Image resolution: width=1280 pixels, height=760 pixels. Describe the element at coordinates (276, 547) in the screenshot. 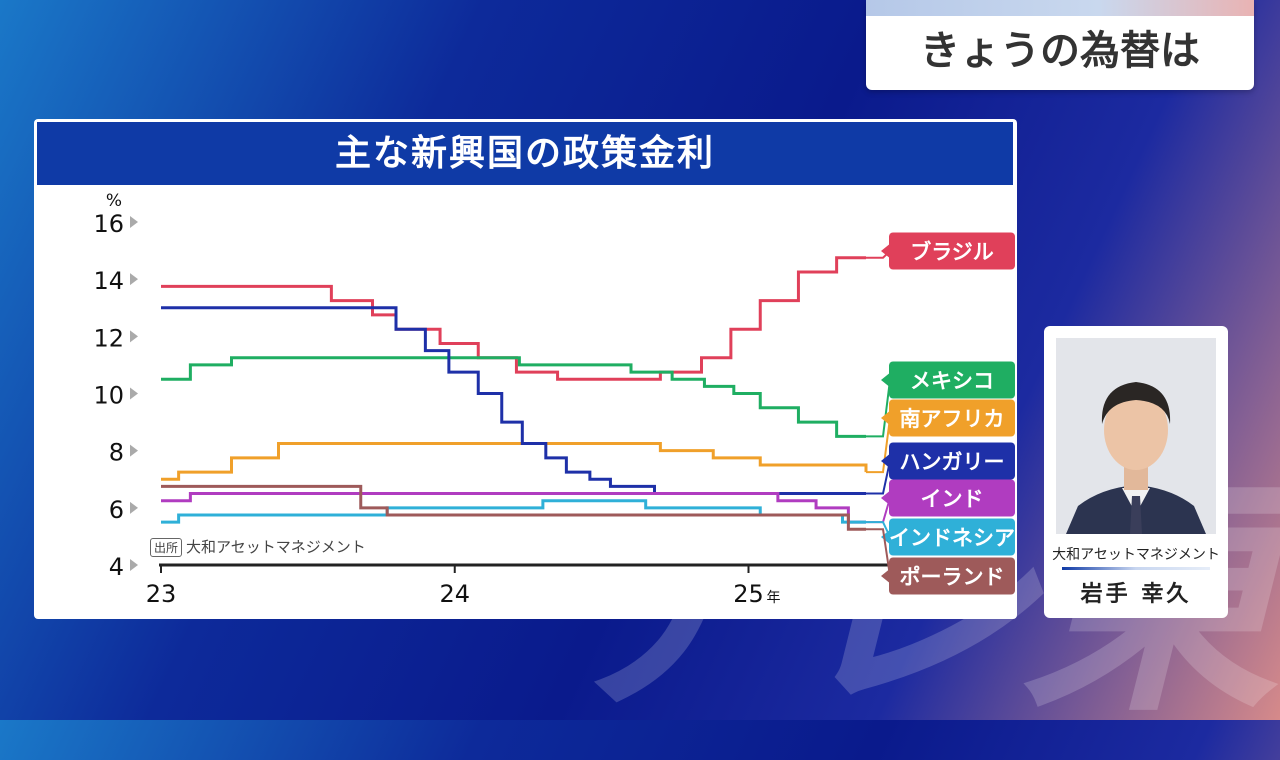

I see `source-text: 大和アセットマネジメント` at that location.